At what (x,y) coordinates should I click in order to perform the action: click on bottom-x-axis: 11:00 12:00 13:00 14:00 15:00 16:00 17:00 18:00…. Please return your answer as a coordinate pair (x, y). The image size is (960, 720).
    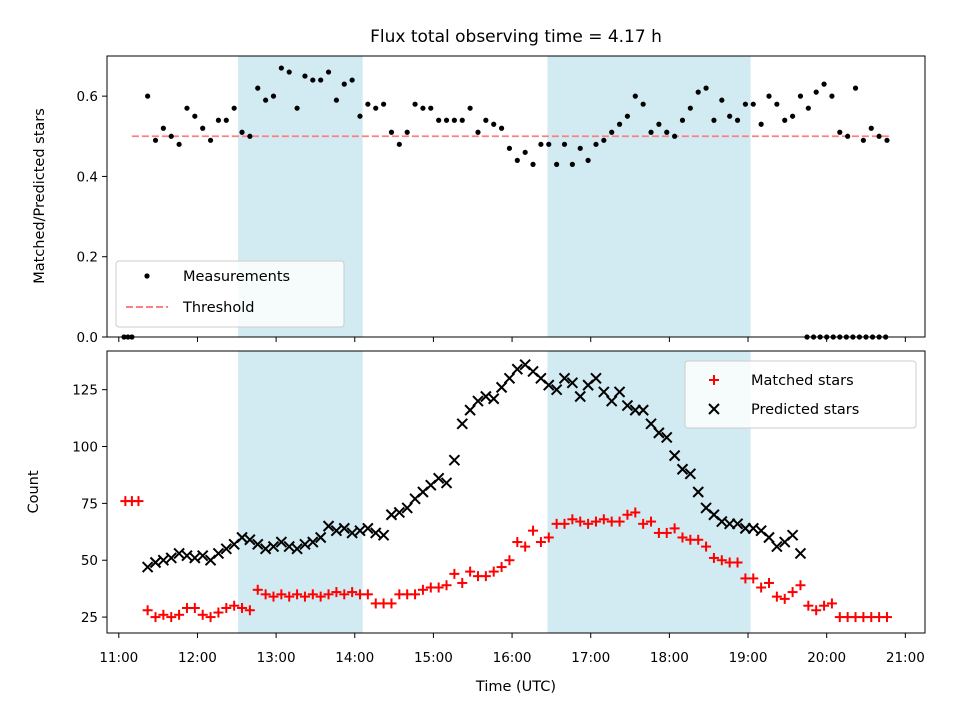
    Looking at the image, I should click on (512, 649).